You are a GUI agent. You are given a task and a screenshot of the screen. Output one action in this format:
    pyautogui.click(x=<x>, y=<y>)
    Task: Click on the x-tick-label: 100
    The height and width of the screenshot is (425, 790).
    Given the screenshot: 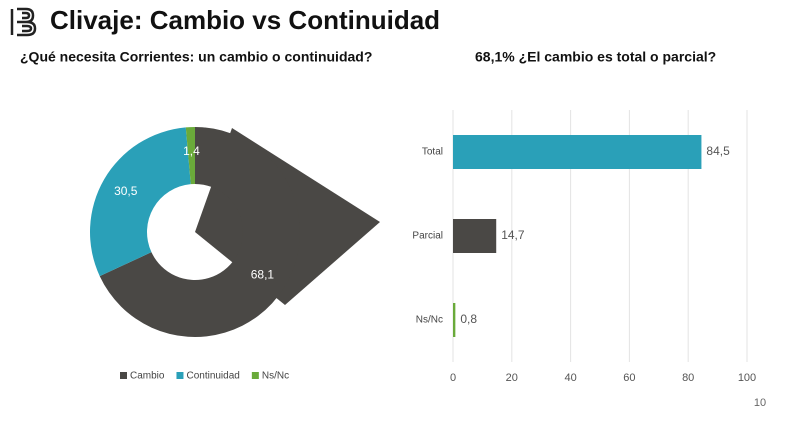 What is the action you would take?
    pyautogui.click(x=747, y=378)
    